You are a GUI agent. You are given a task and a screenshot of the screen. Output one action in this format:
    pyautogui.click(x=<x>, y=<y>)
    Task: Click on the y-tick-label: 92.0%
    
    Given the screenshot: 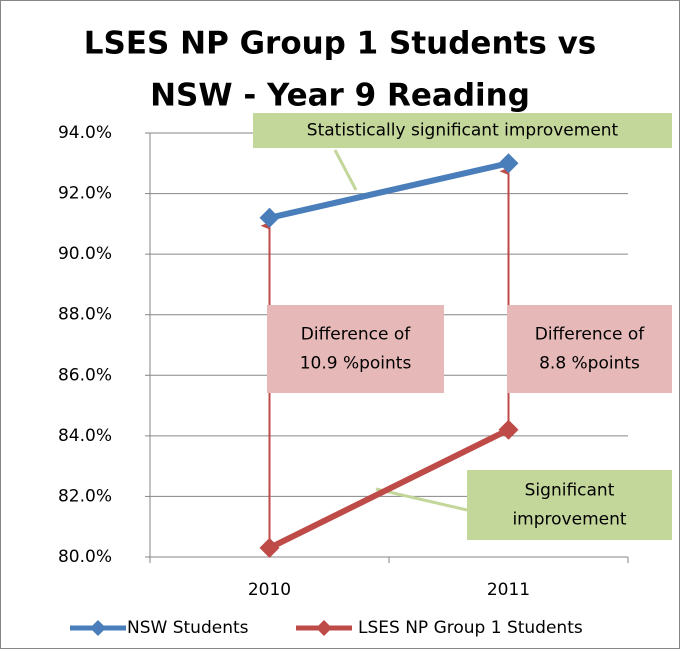 What is the action you would take?
    pyautogui.click(x=85, y=194)
    